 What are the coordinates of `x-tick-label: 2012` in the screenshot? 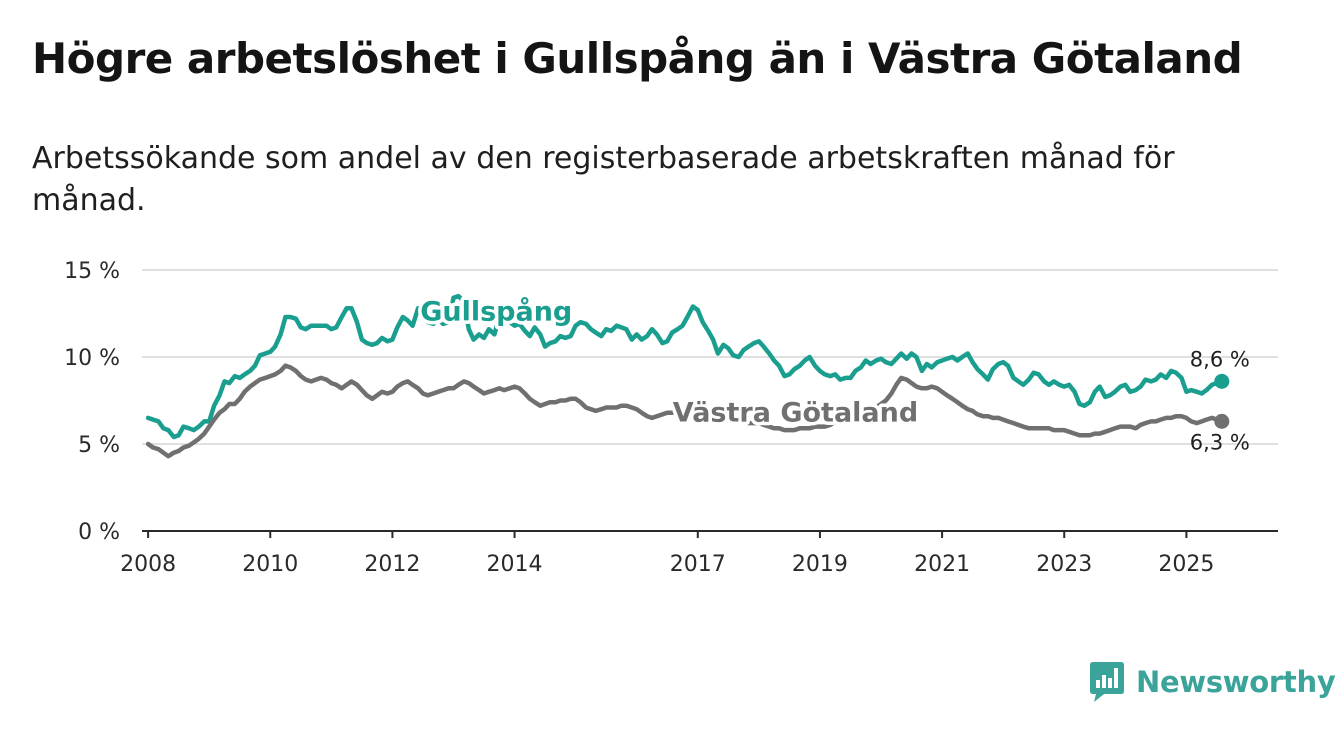 It's located at (392, 564).